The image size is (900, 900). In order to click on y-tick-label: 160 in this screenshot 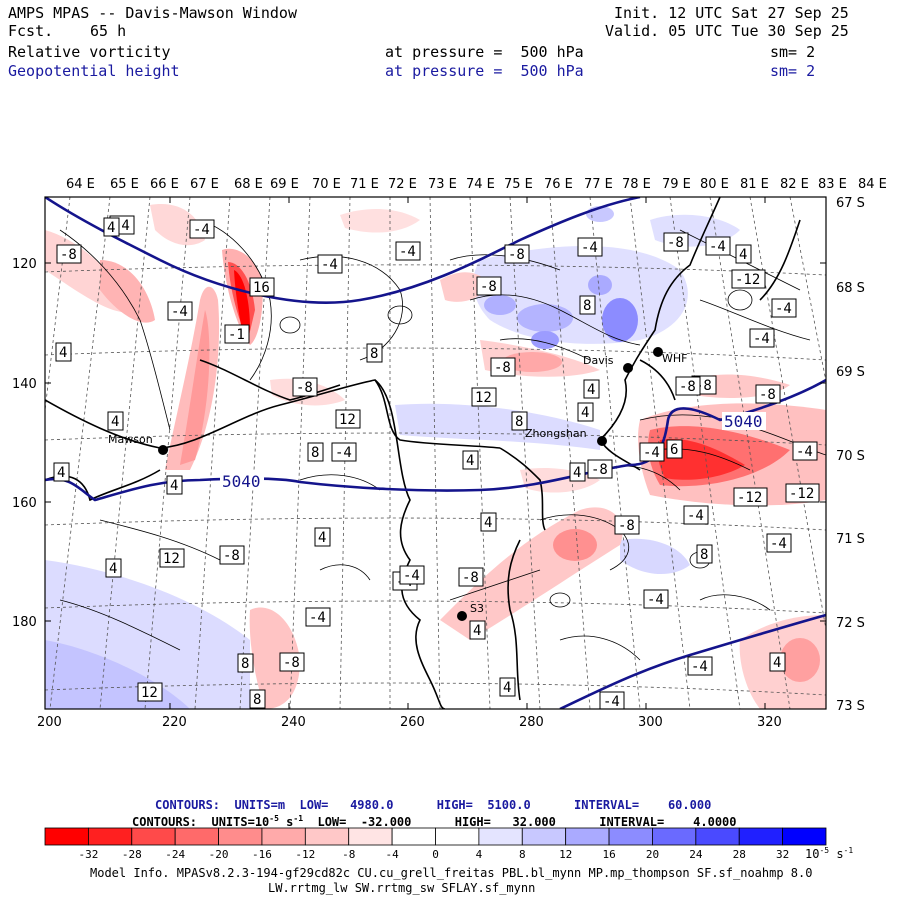, I will do `click(24, 503)`.